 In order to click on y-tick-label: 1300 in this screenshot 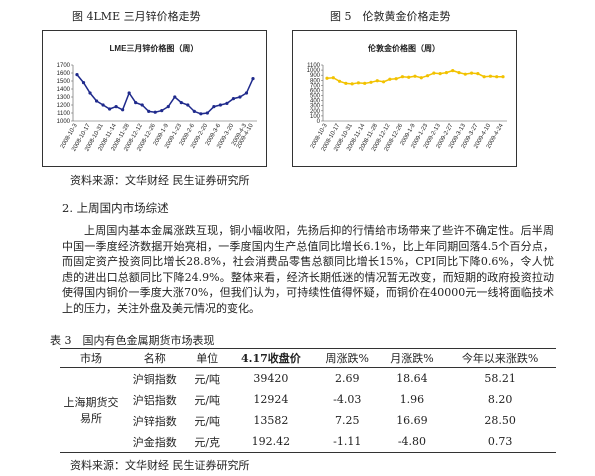, I will do `click(64, 98)`.